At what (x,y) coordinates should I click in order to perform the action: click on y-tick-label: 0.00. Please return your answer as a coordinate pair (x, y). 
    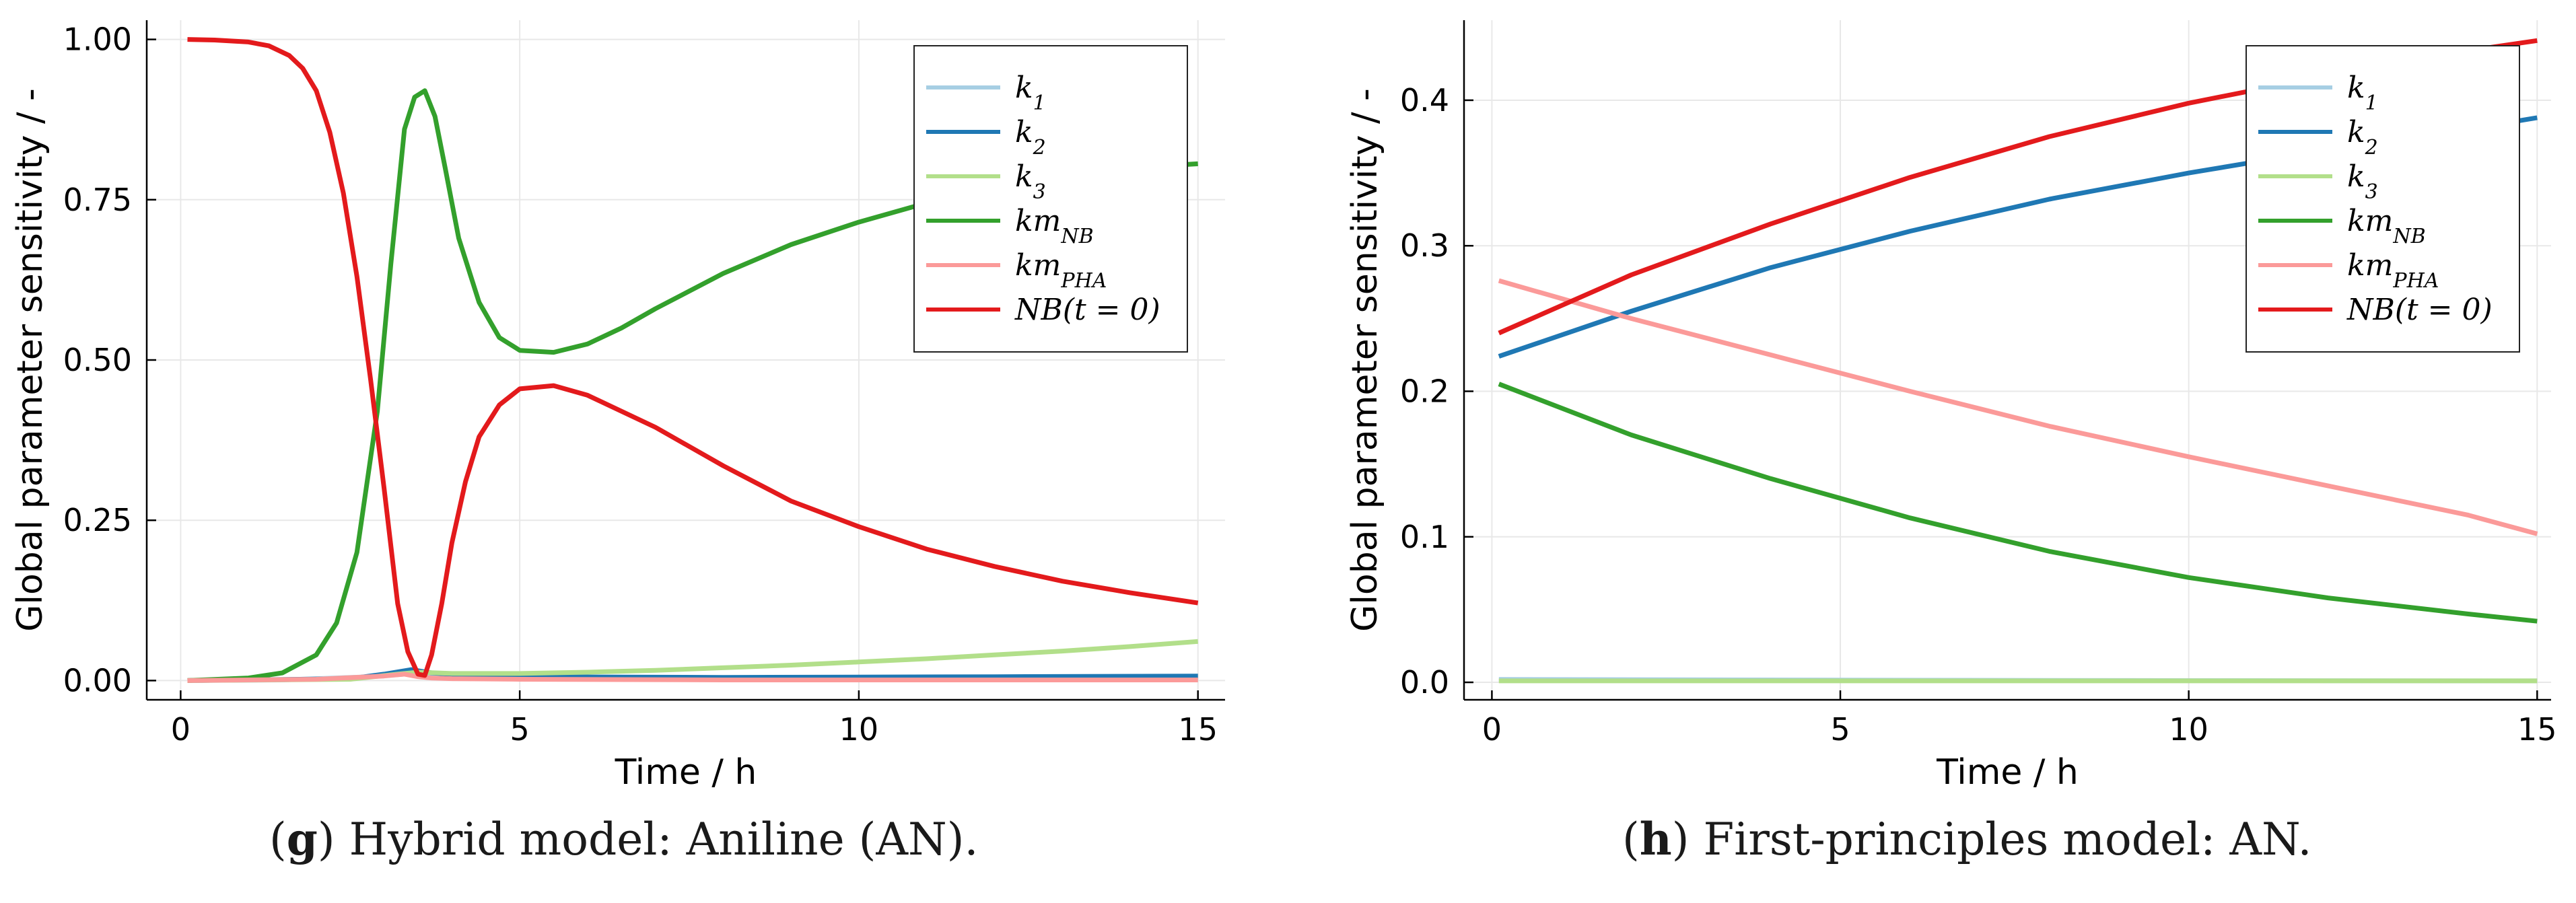
    Looking at the image, I should click on (97, 680).